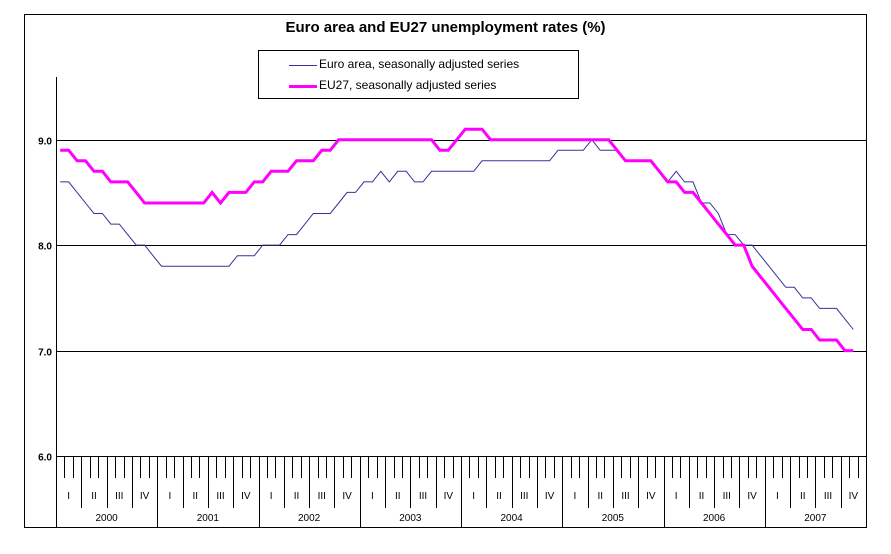 Image resolution: width=891 pixels, height=554 pixels. Describe the element at coordinates (303, 65) in the screenshot. I see `legend-swatch-euro-area` at that location.